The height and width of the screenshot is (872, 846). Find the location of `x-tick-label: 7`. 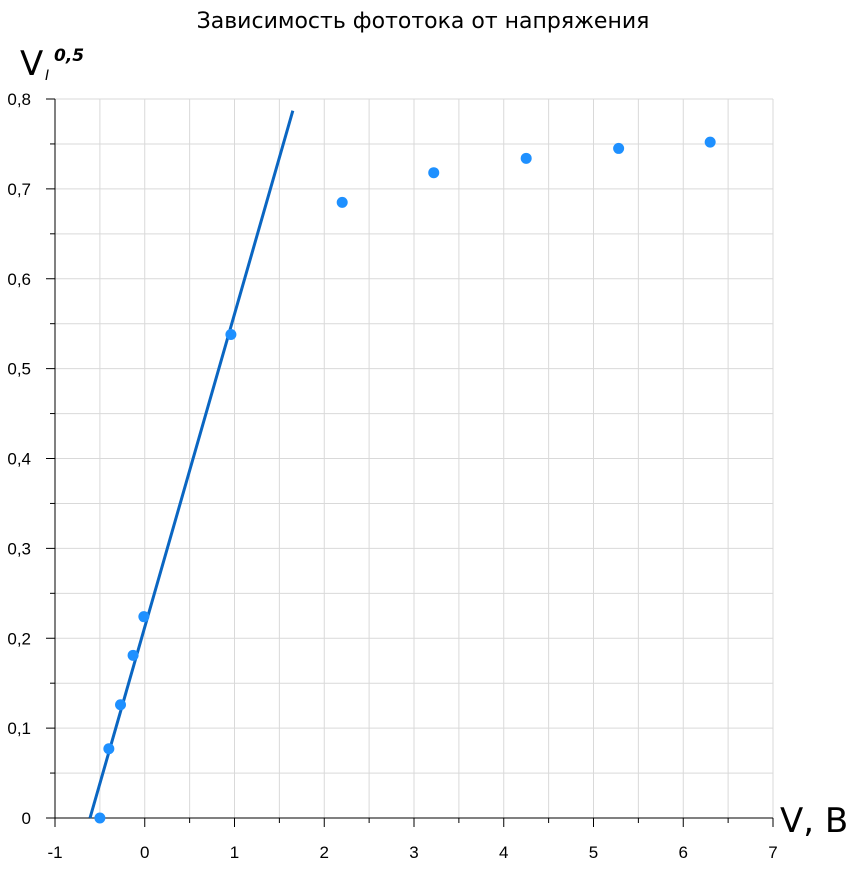

x-tick-label: 7 is located at coordinates (772, 852).